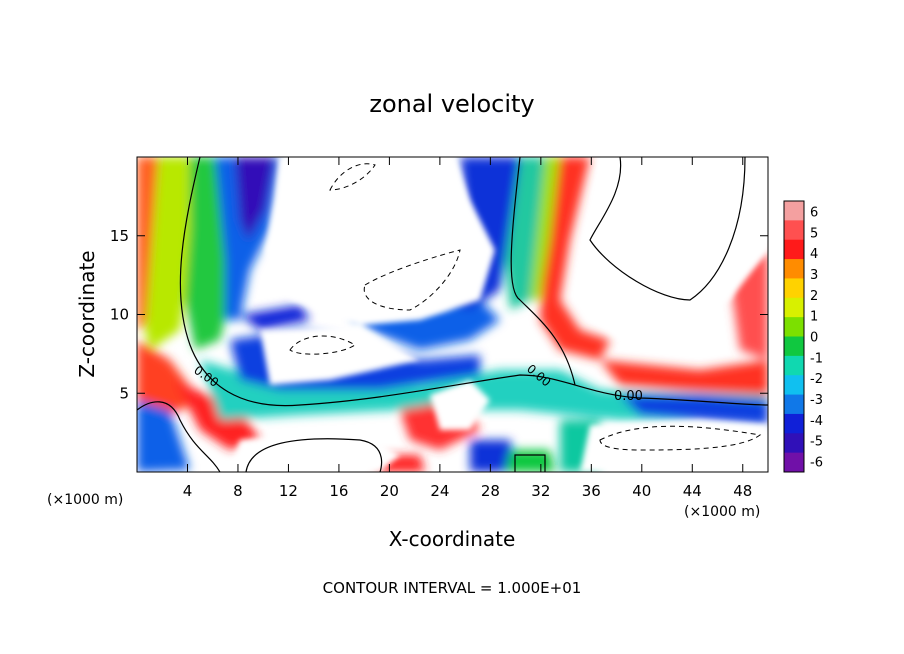 This screenshot has width=904, height=654. What do you see at coordinates (816, 379) in the screenshot?
I see `colorbar-tick-label: -2` at bounding box center [816, 379].